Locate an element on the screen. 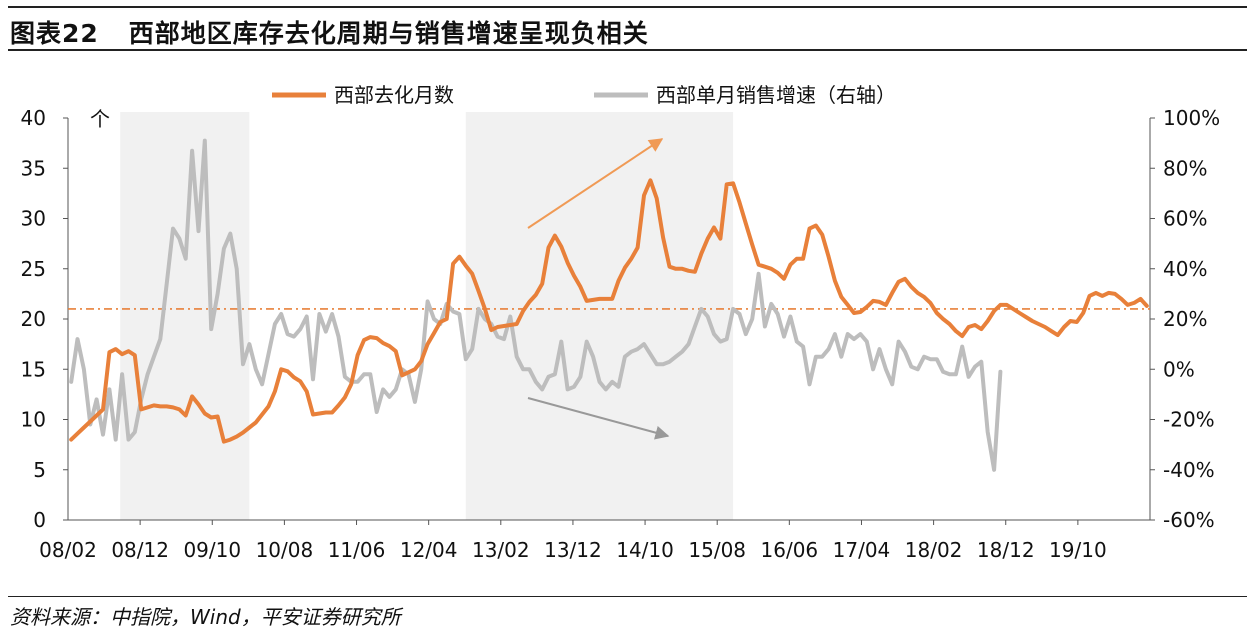 The height and width of the screenshot is (641, 1255). left-tick-label: 30 is located at coordinates (33, 219).